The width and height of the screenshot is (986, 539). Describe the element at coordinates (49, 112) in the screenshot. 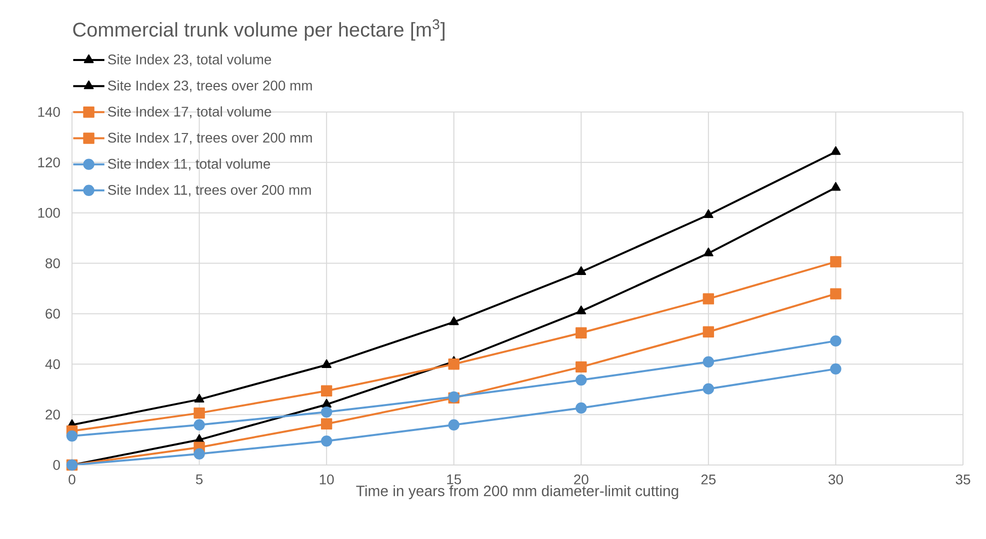

I see `y-tick-label: 140` at that location.